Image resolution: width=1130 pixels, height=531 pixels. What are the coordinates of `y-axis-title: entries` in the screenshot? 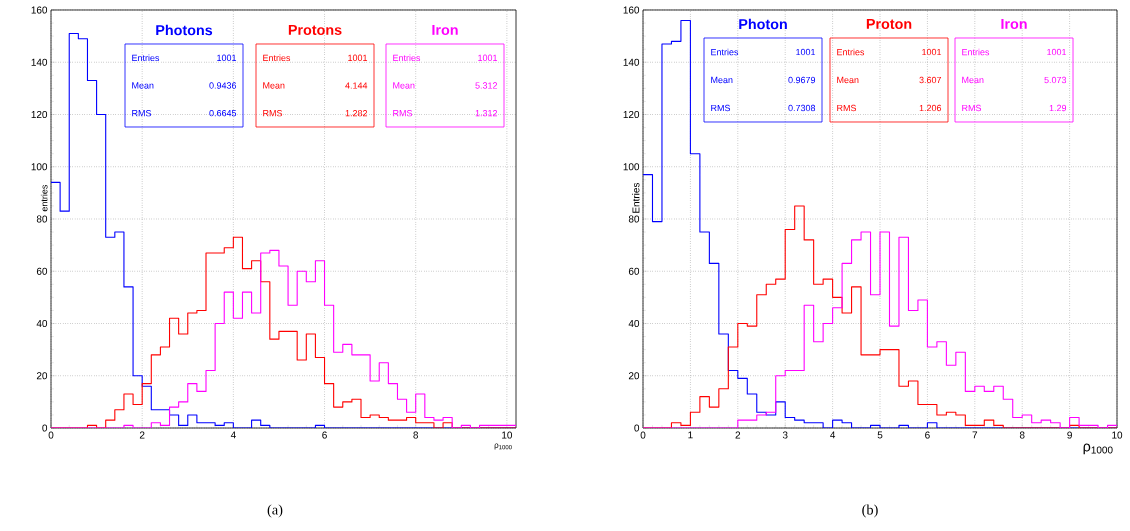 It's located at (44, 198).